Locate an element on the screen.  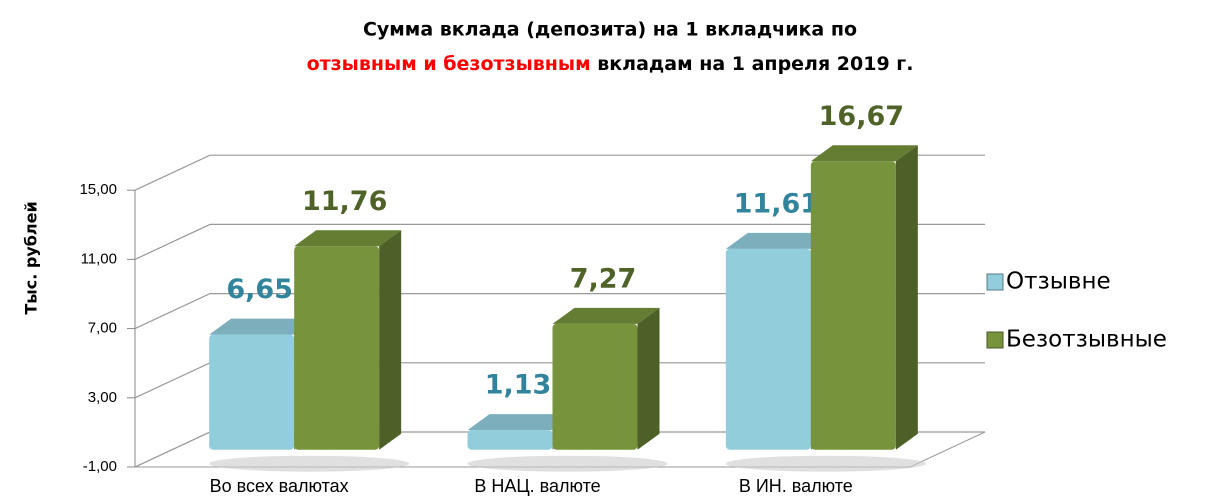
value-label: 6,65 is located at coordinates (259, 289).